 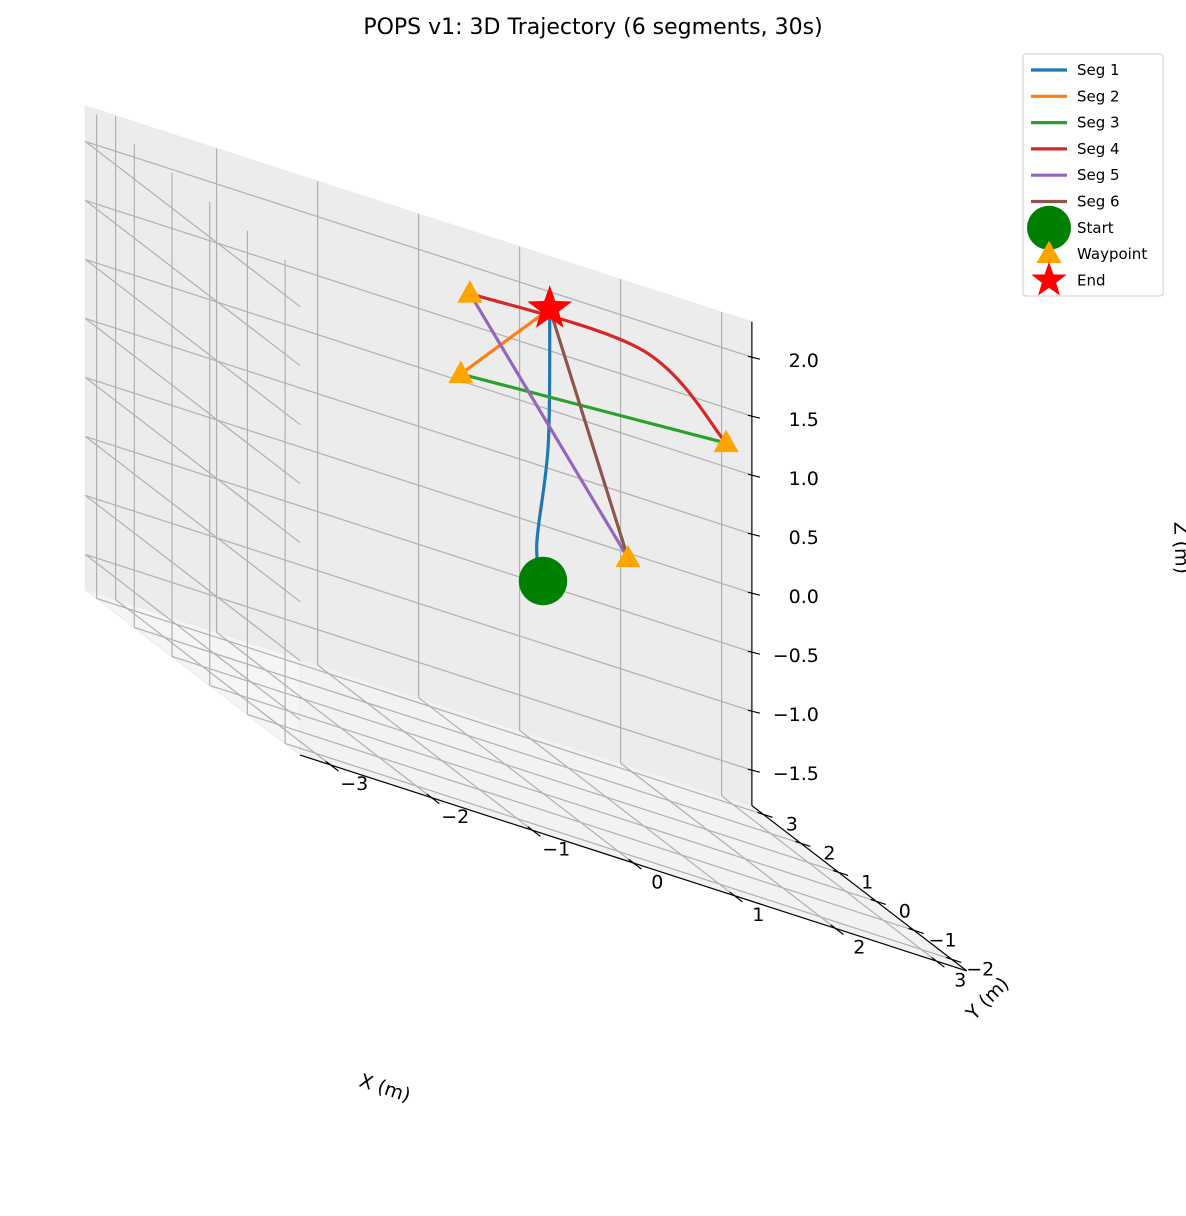 What do you see at coordinates (804, 420) in the screenshot?
I see `z-tick-label: 1.5` at bounding box center [804, 420].